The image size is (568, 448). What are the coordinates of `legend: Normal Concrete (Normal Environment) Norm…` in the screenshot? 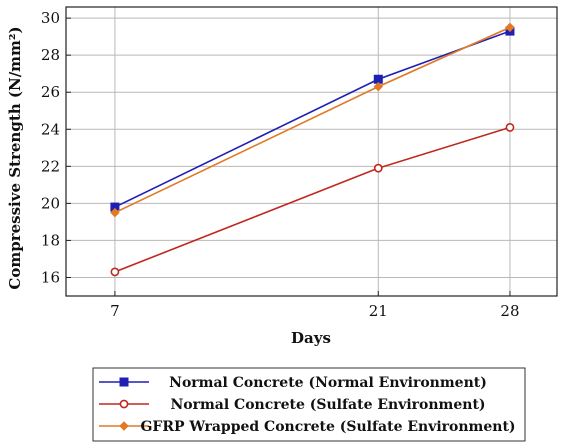 It's located at (309, 404).